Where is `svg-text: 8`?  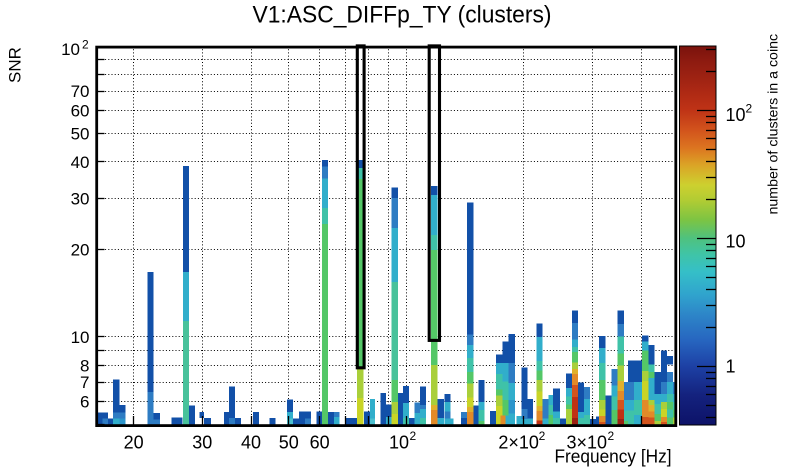
svg-text: 8 is located at coordinates (84, 365).